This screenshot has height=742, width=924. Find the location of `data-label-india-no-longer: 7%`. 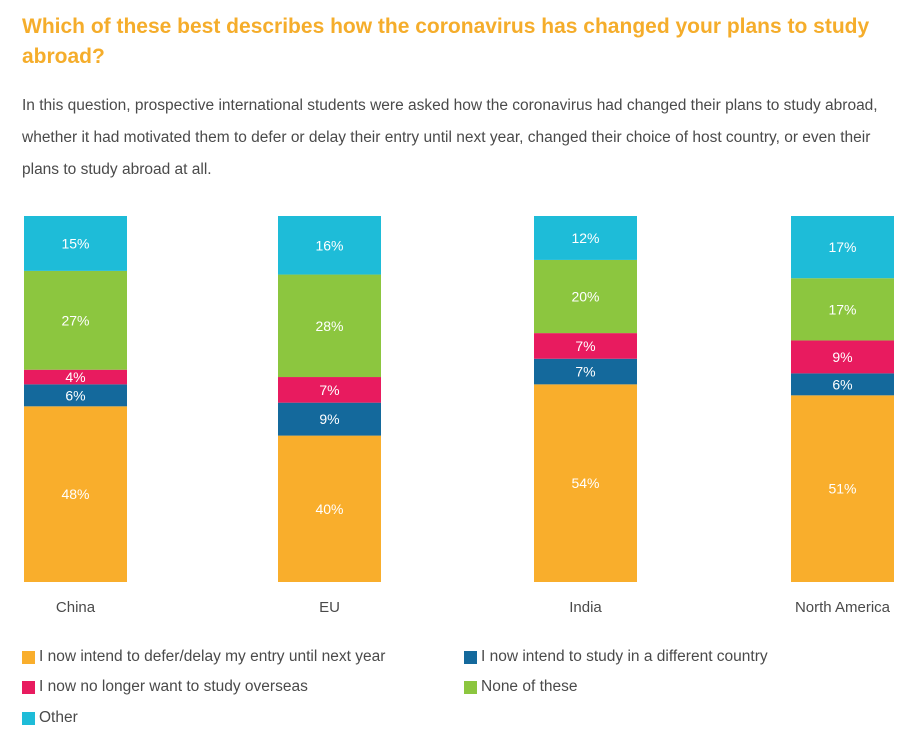

data-label-india-no-longer: 7% is located at coordinates (585, 346).